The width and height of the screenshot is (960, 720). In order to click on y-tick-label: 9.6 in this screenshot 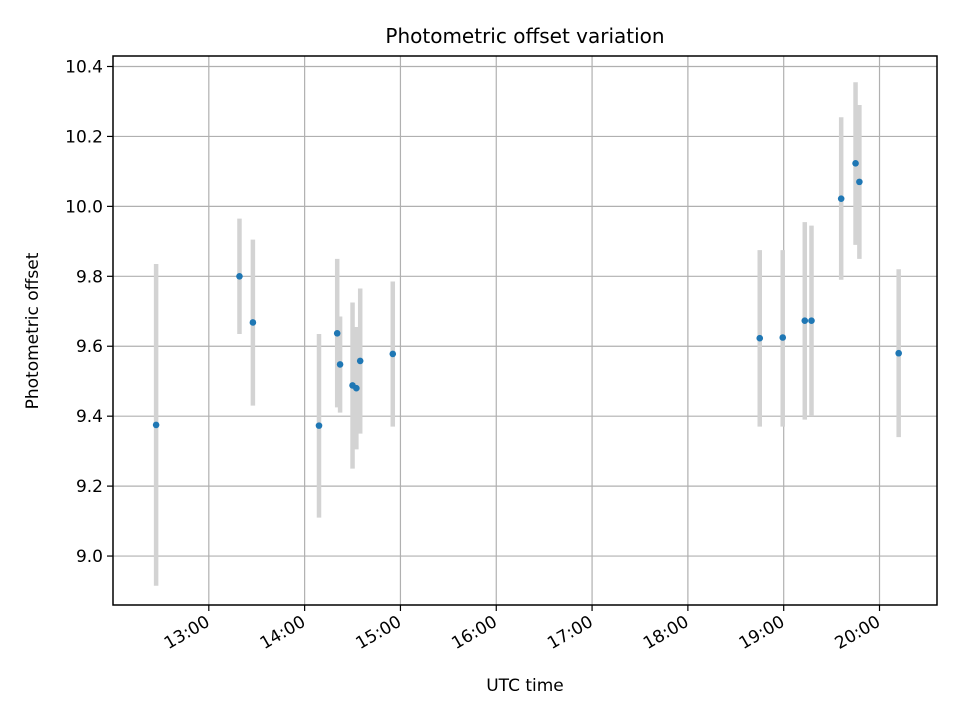, I will do `click(89, 347)`.